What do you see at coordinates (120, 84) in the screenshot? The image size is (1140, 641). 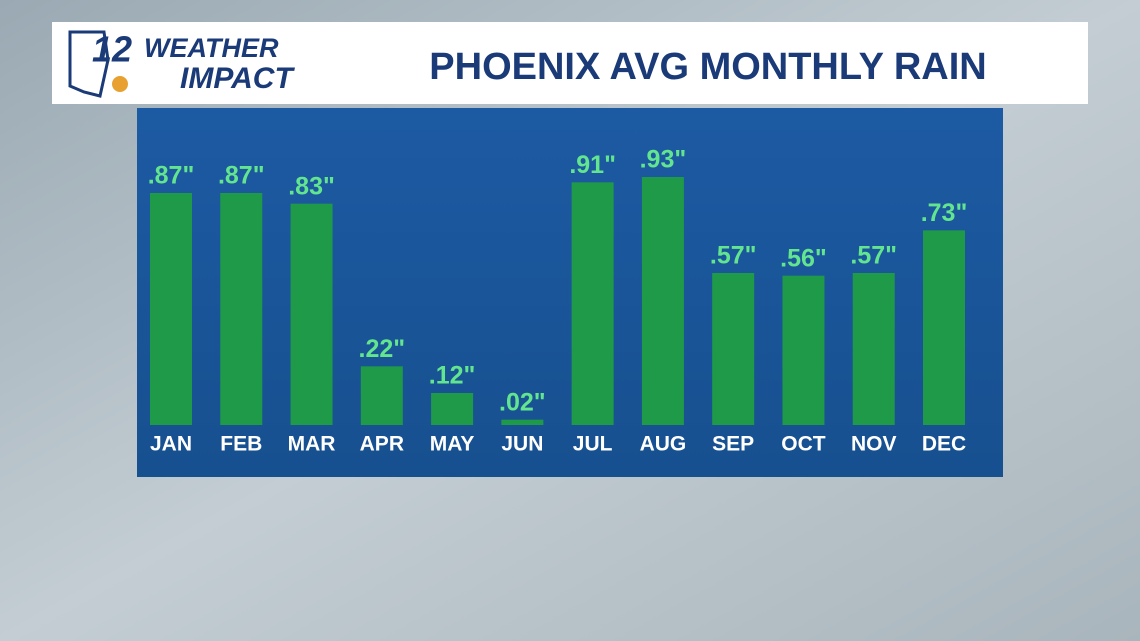 I see `peacock` at bounding box center [120, 84].